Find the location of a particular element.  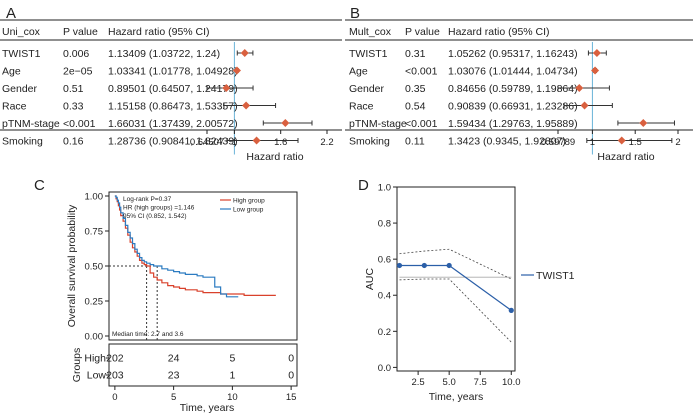

median-time-text: Median time: 2.7 and 3.6 is located at coordinates (148, 334).